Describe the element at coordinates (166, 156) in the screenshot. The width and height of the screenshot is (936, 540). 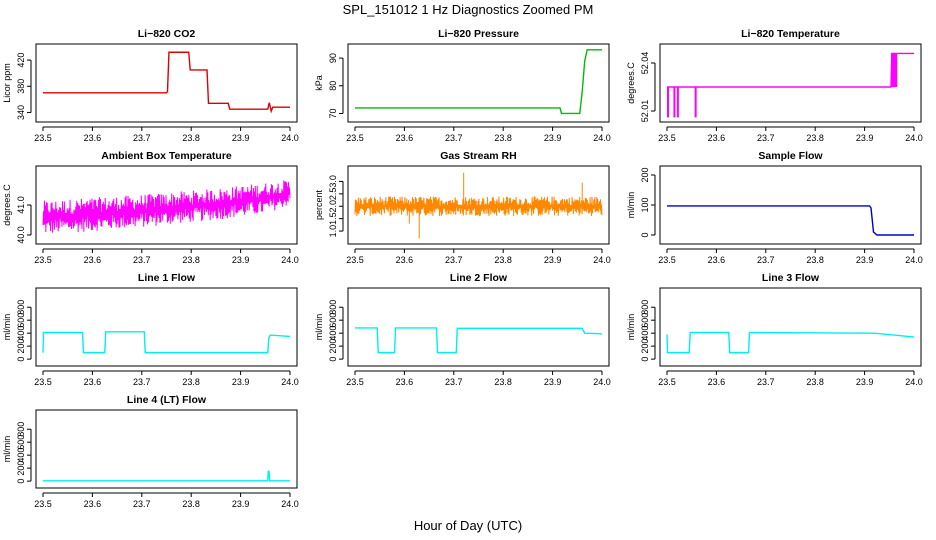
I see `panel-title: Ambient Box Temperature` at that location.